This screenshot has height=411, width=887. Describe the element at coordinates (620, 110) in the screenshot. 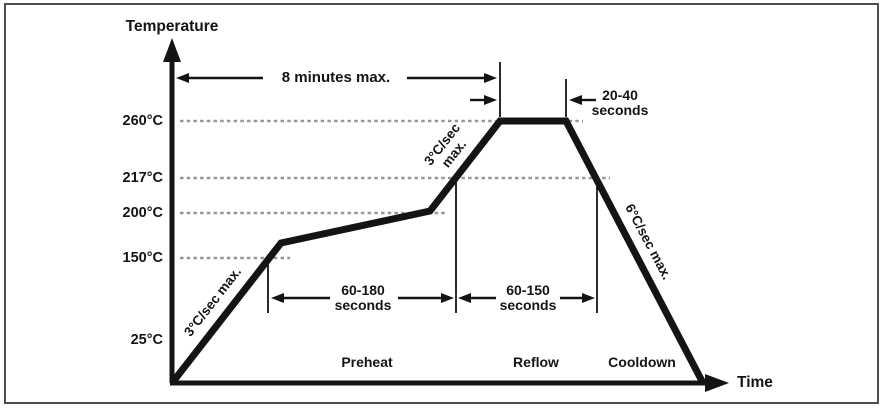

I see `peak-duration-line2: seconds` at that location.